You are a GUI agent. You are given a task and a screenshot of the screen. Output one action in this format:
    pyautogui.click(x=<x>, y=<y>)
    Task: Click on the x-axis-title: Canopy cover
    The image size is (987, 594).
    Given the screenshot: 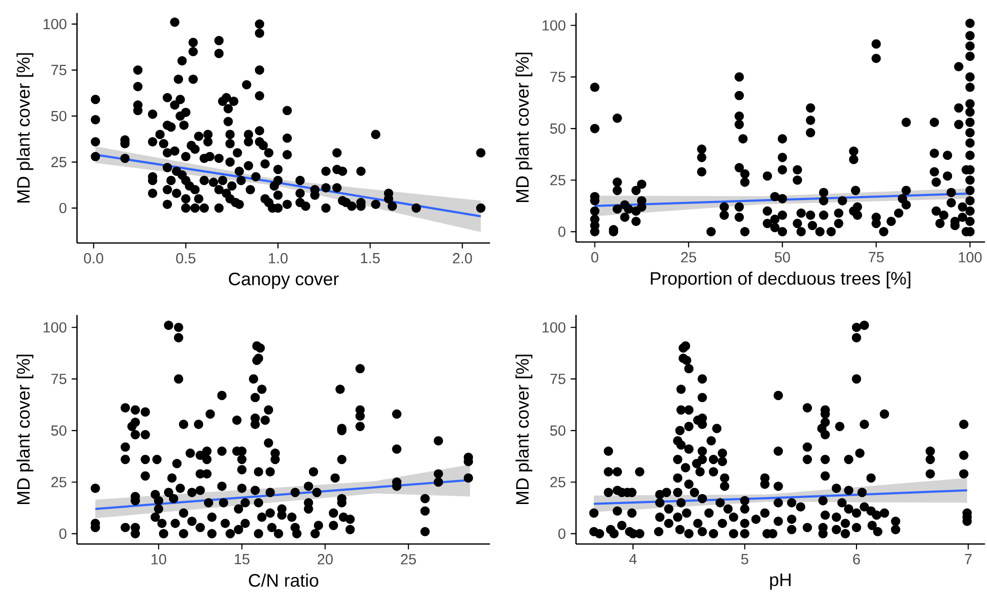 What is the action you would take?
    pyautogui.click(x=283, y=280)
    